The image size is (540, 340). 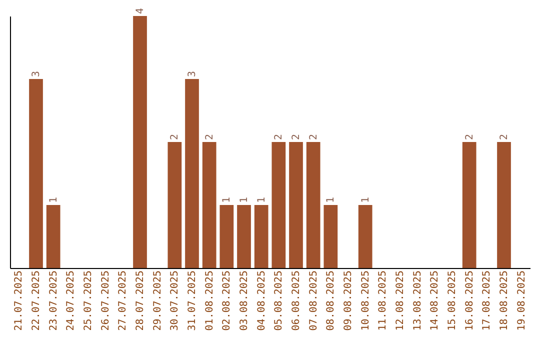 What do you see at coordinates (262, 300) in the screenshot?
I see `x-tick-label: 04.08.2025` at bounding box center [262, 300].